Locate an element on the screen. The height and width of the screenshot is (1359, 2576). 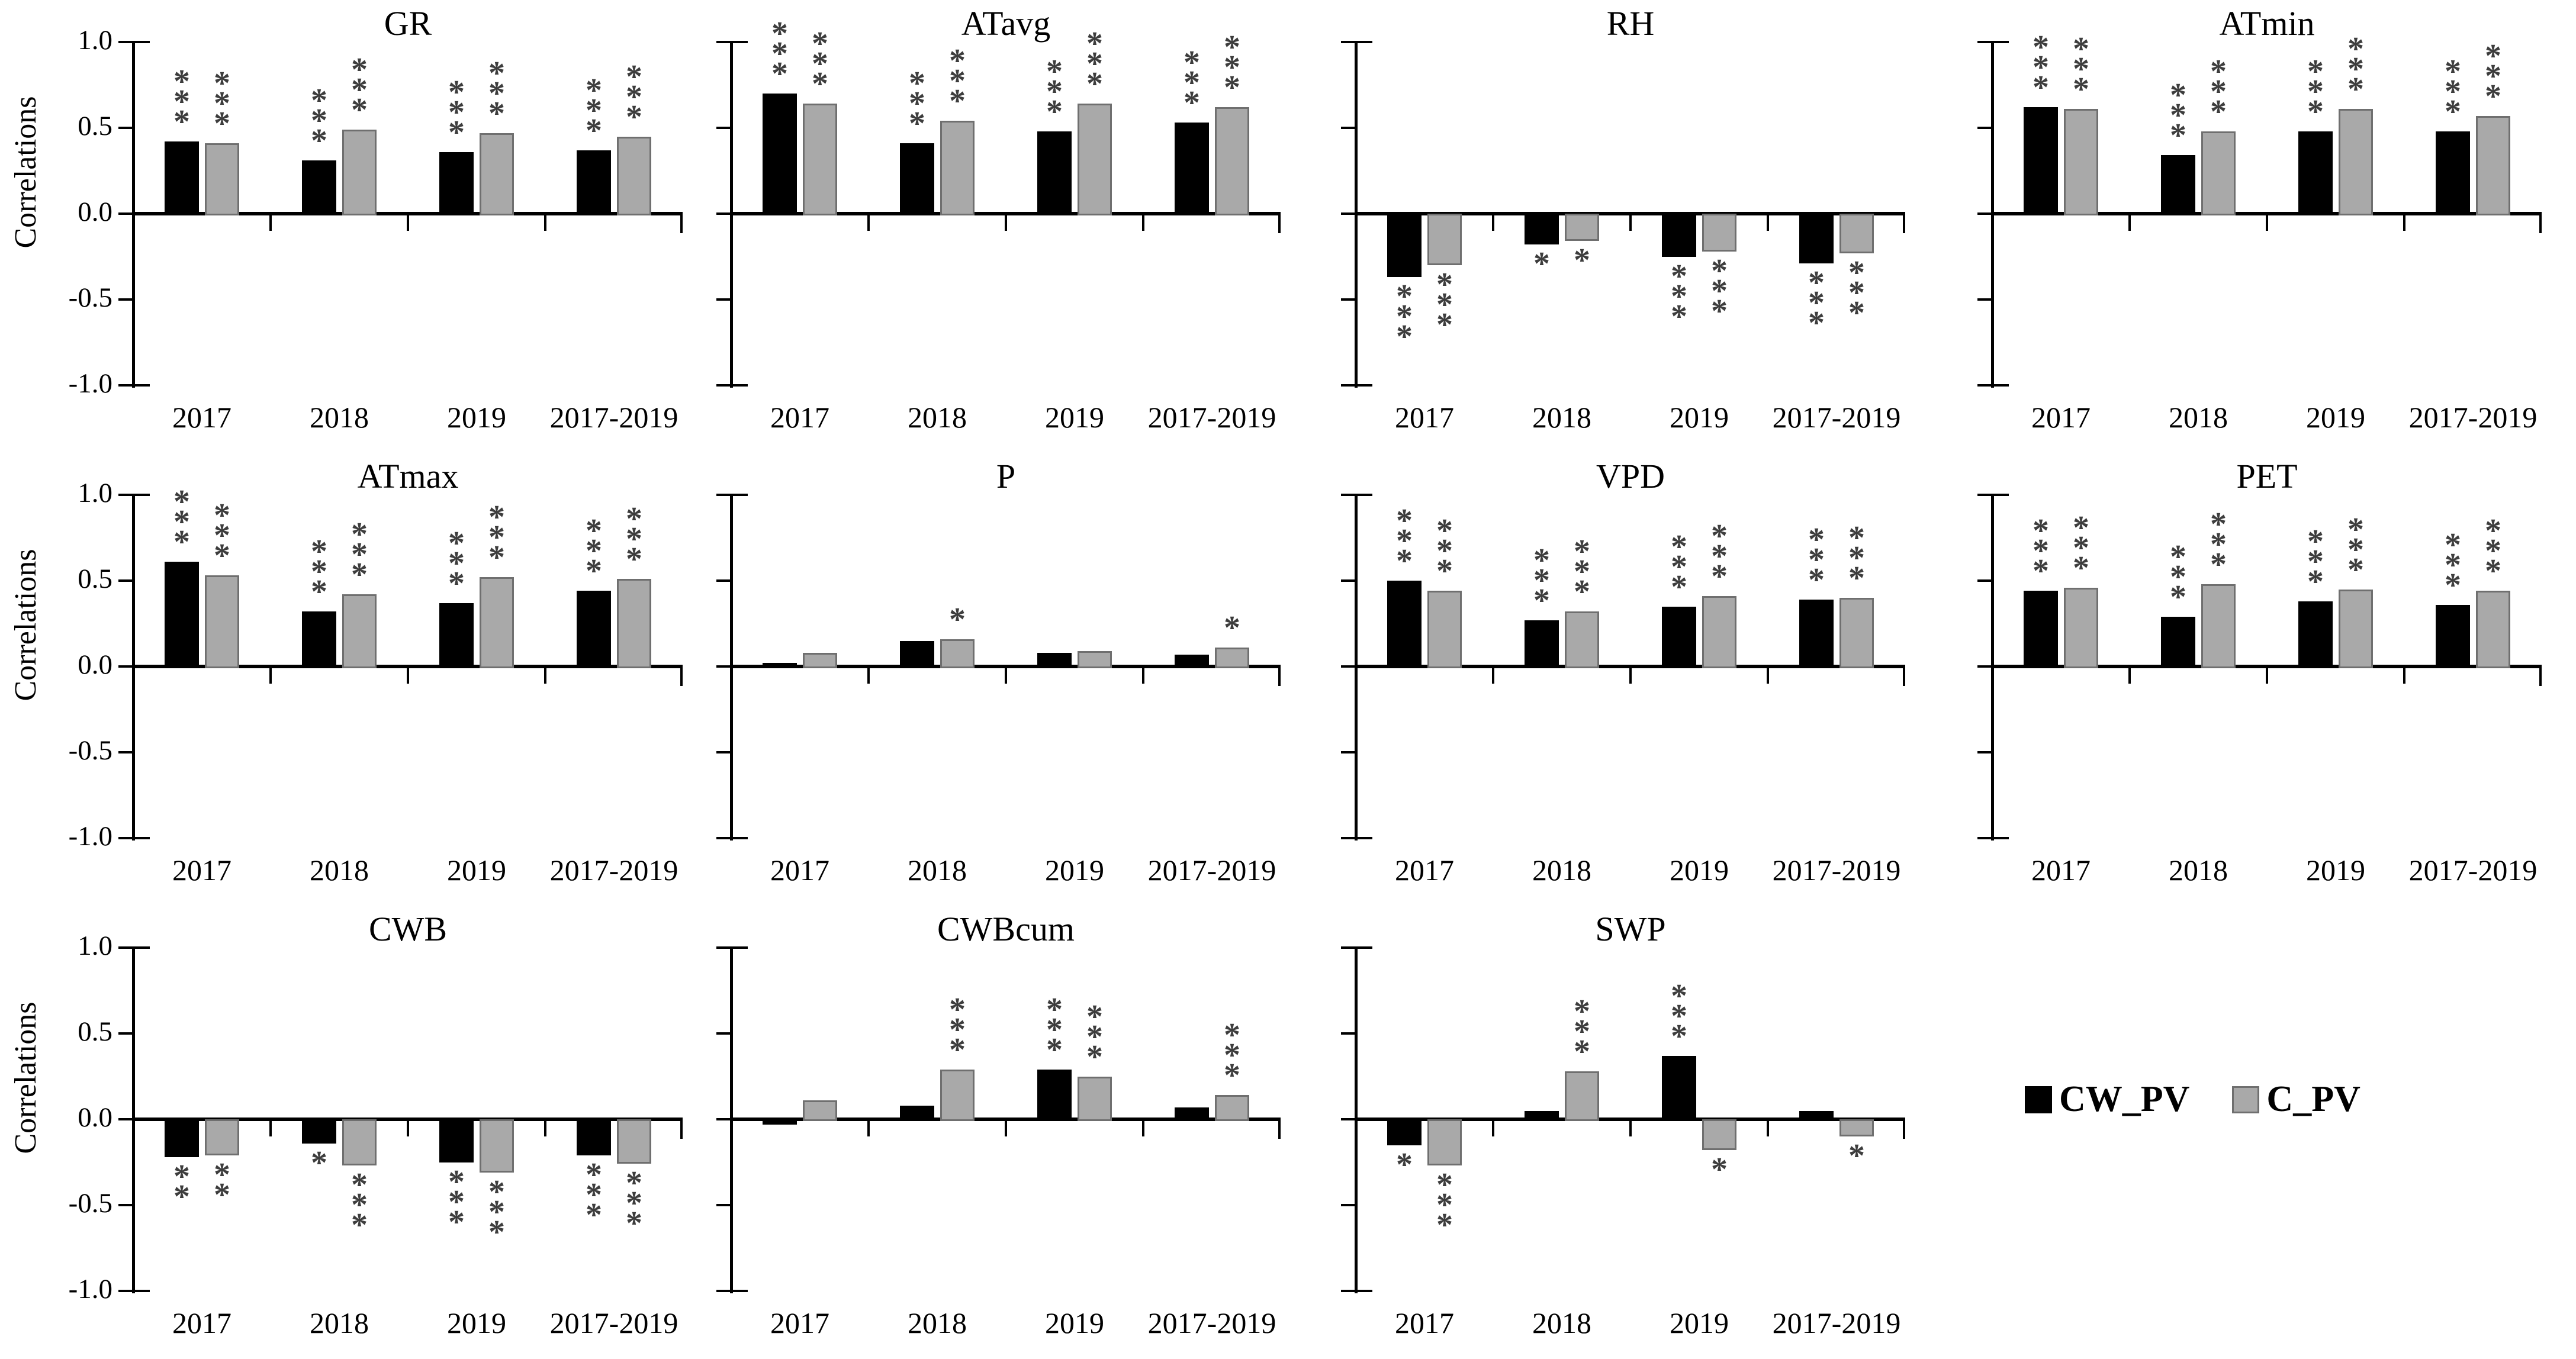
y-tick-label: 1.0 is located at coordinates (95, 493).